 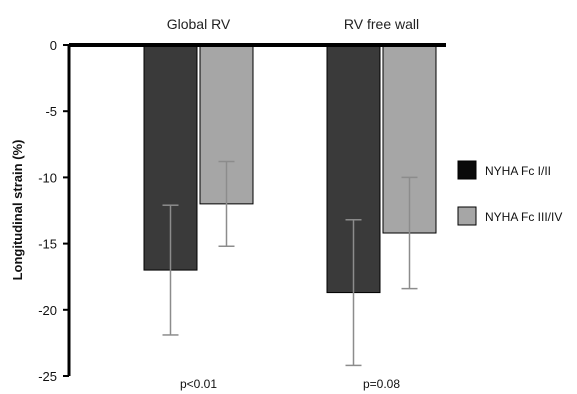 I want to click on p-value-annotation: p=0.08, so click(x=381, y=384).